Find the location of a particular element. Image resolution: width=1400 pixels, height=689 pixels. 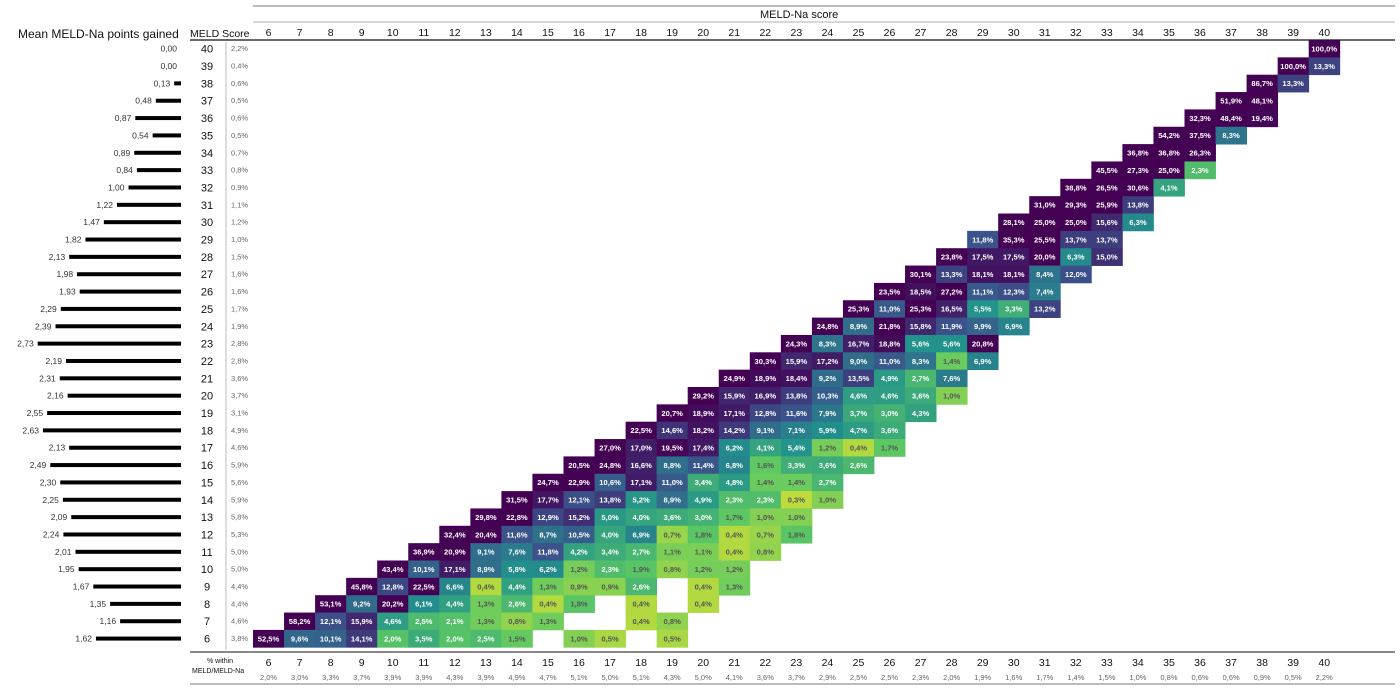

heatmap-cell-label: 15,8% is located at coordinates (921, 326).